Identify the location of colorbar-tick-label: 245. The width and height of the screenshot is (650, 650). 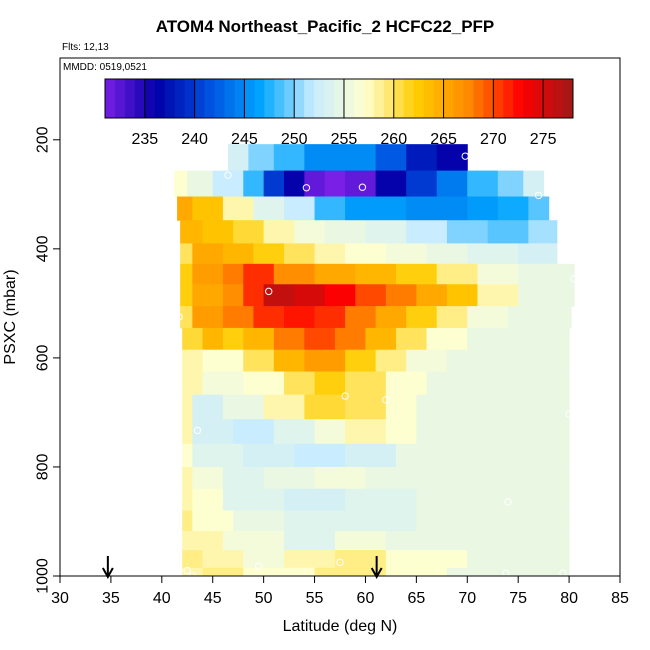
(244, 139).